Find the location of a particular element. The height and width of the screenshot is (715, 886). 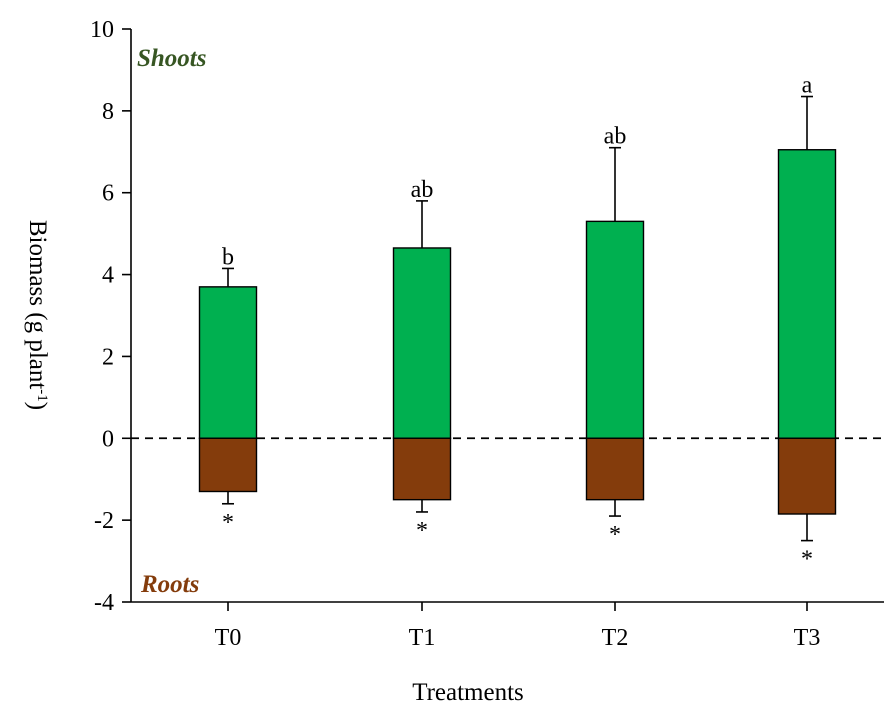

y-axis-title-suffix: ) is located at coordinates (37, 406).